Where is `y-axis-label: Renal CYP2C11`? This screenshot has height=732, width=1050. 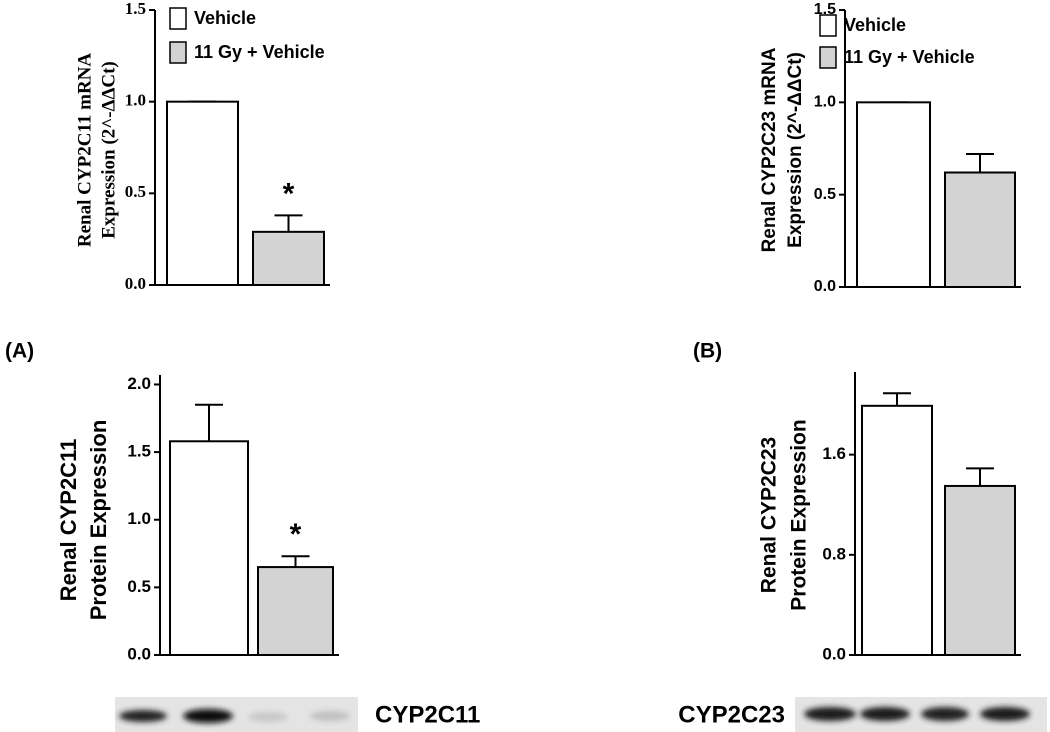
y-axis-label: Renal CYP2C11 is located at coordinates (68, 520).